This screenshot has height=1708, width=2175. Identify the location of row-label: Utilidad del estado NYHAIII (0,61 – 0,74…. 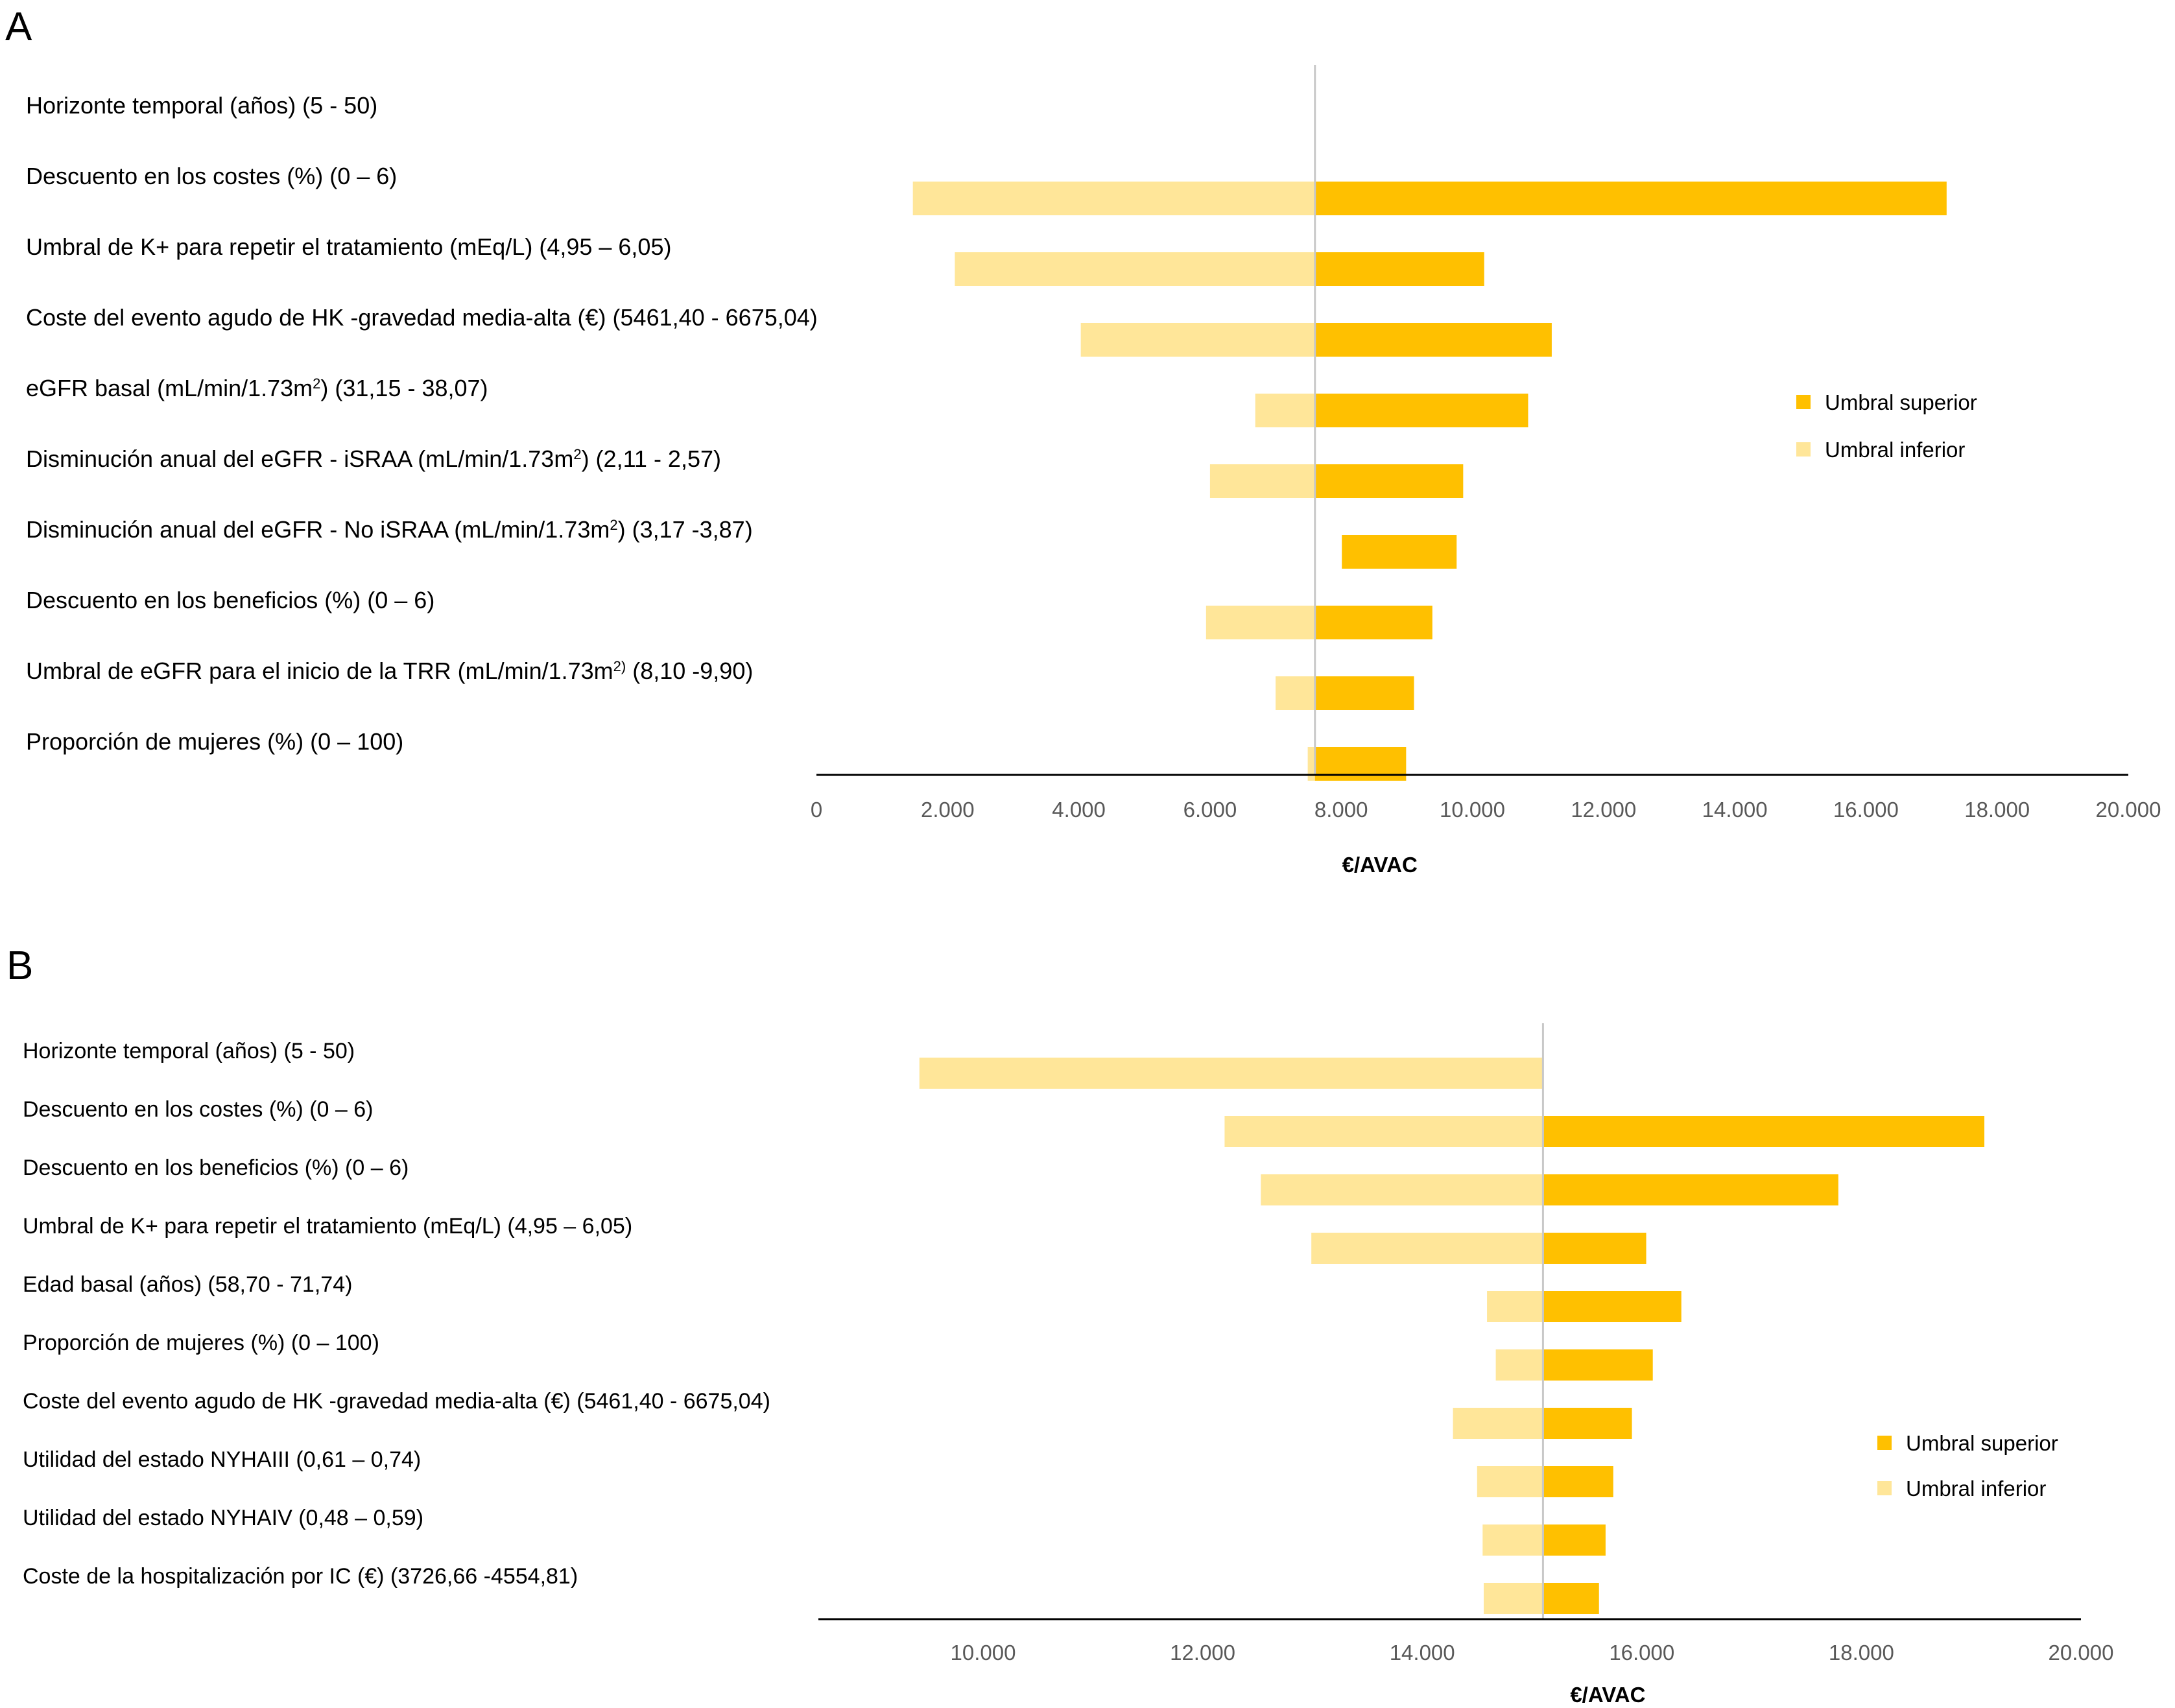
(222, 1459).